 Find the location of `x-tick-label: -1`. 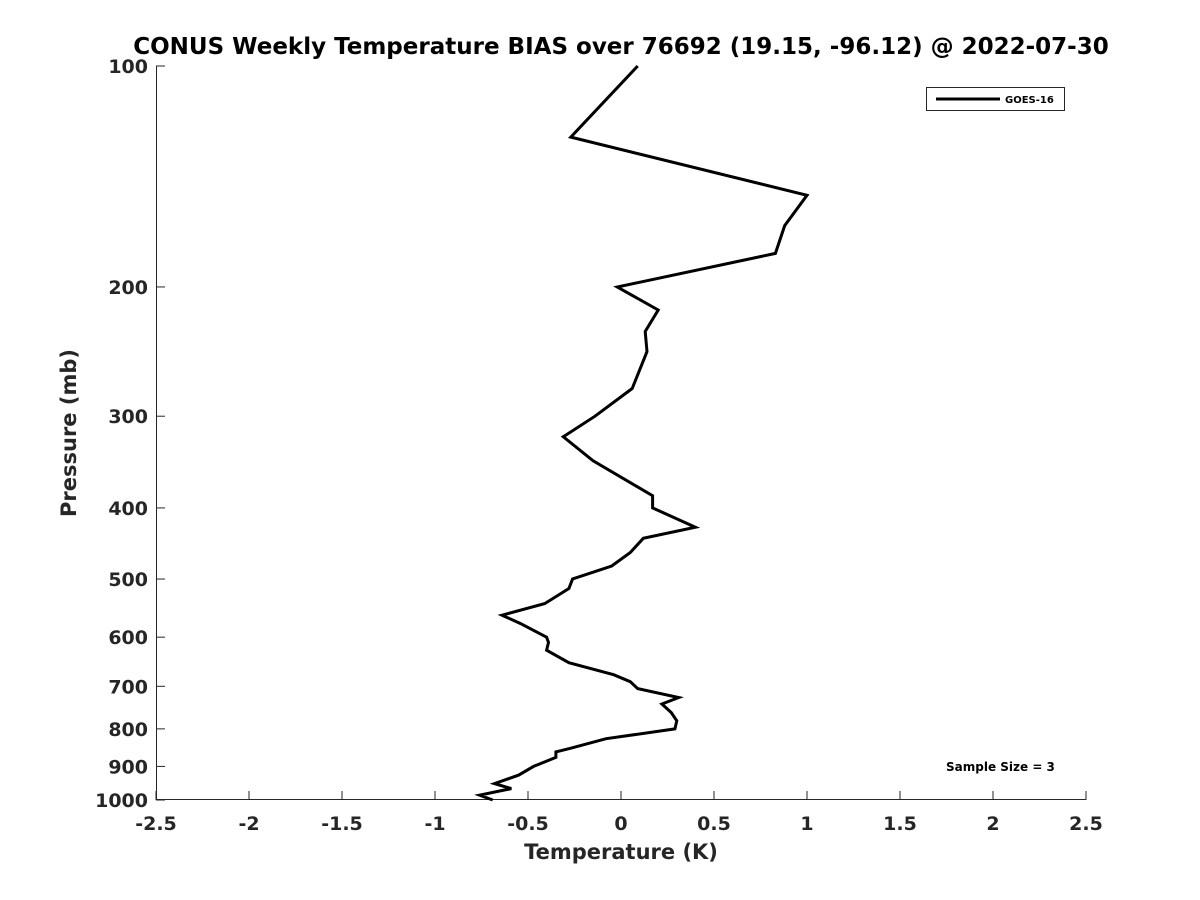

x-tick-label: -1 is located at coordinates (434, 824).